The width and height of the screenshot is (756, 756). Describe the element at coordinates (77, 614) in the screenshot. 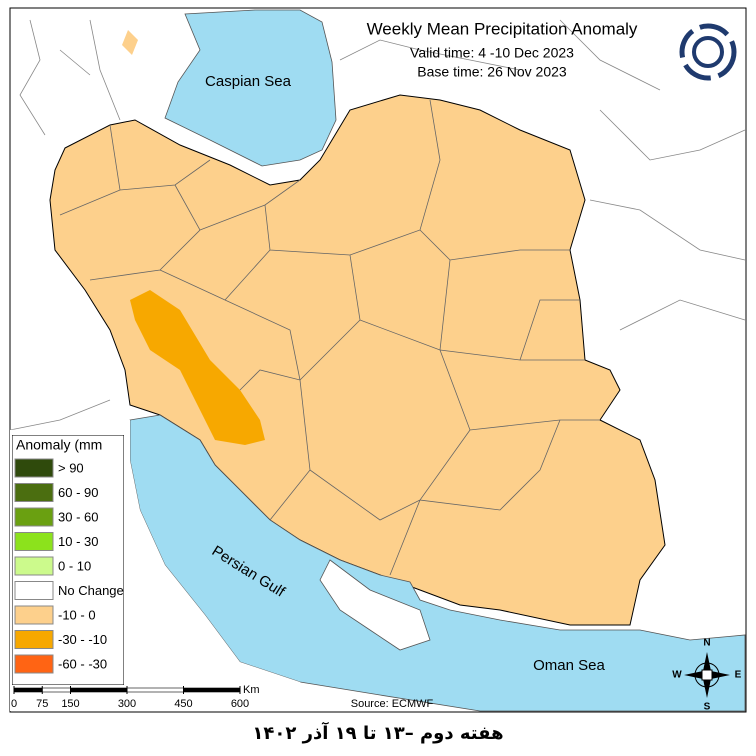

I see `legend-label: -10 - 0` at that location.